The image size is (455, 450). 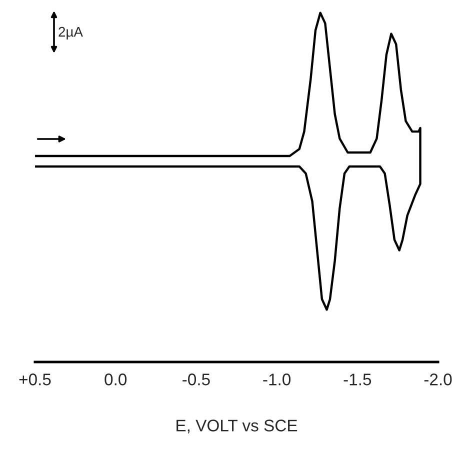 I want to click on x-tick-label: -1.0, so click(x=277, y=380).